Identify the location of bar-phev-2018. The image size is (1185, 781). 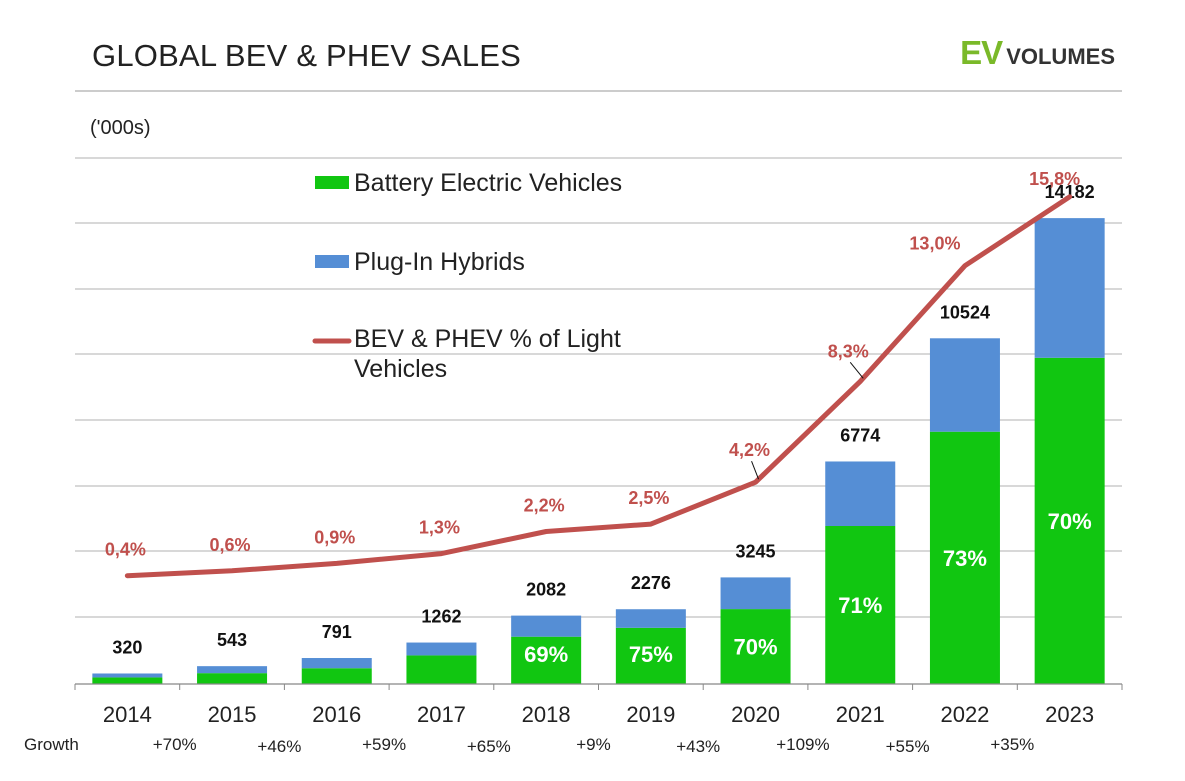
(546, 626).